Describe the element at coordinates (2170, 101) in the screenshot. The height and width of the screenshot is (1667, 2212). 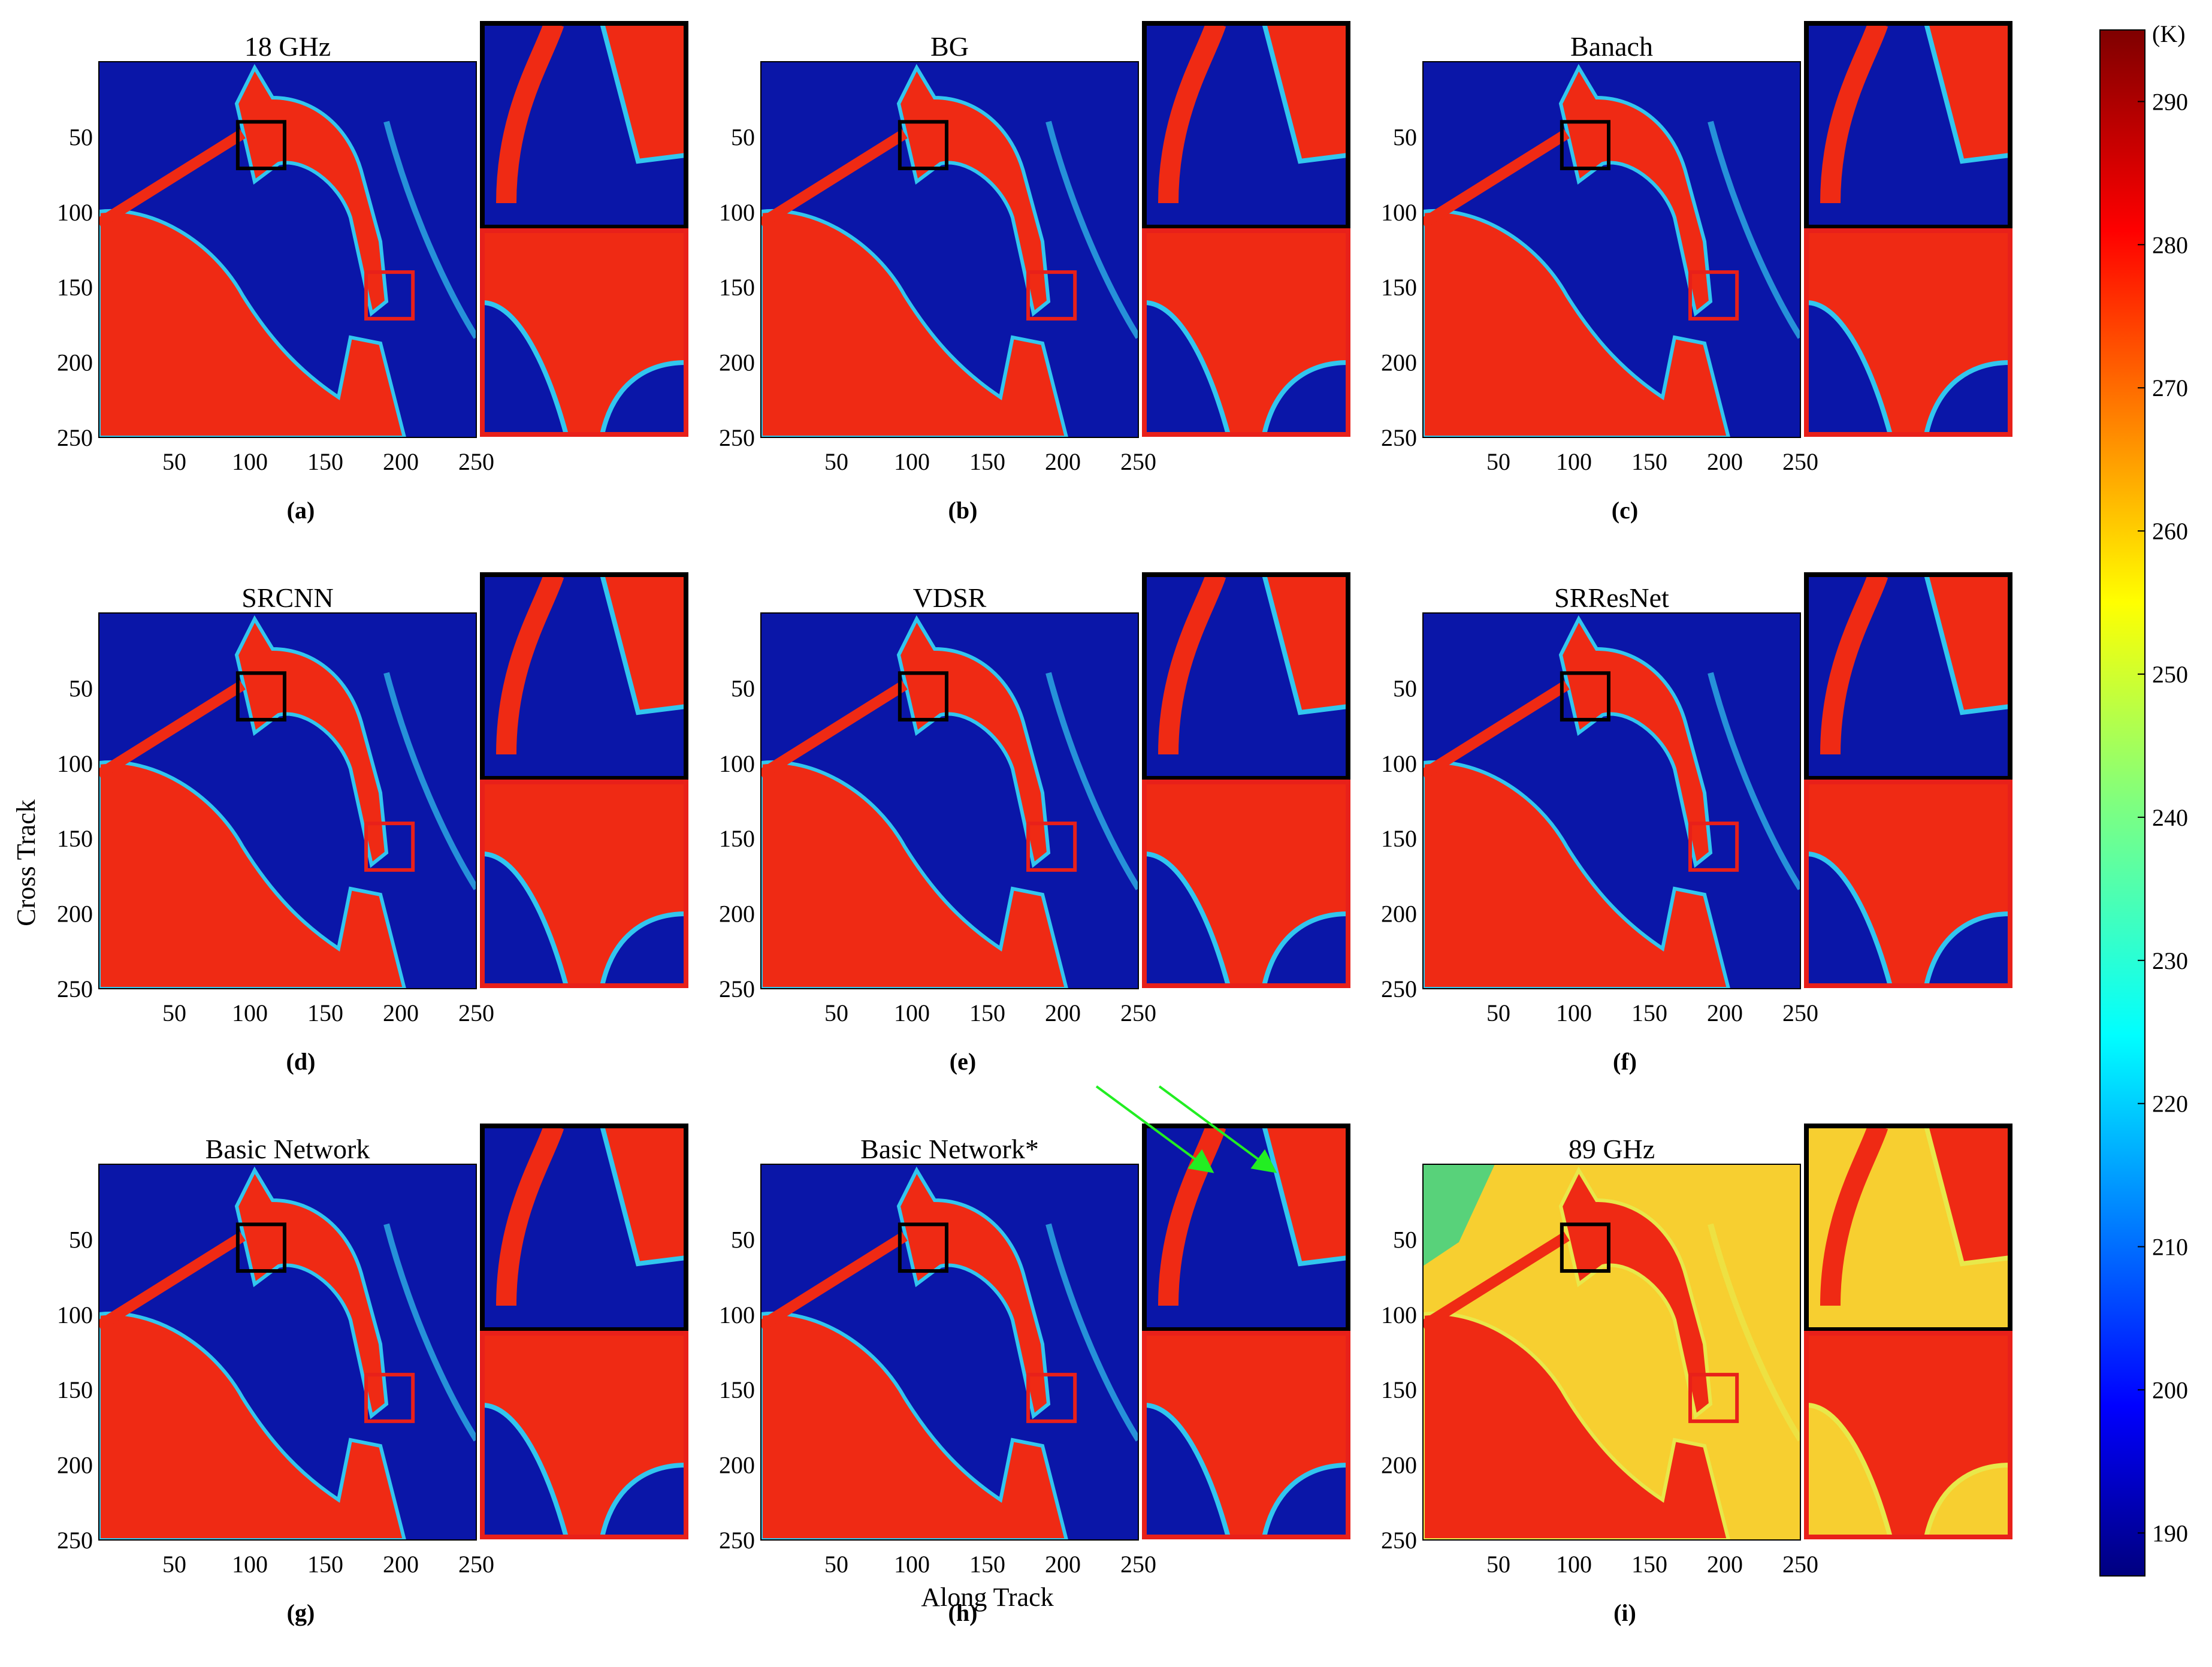
I see `colorbar-tick: 290` at that location.